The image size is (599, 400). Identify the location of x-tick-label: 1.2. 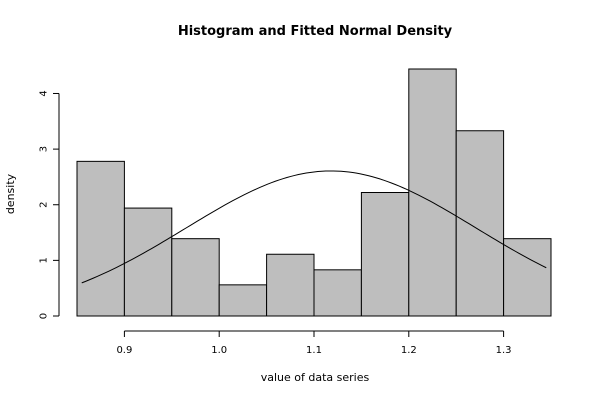
(409, 350).